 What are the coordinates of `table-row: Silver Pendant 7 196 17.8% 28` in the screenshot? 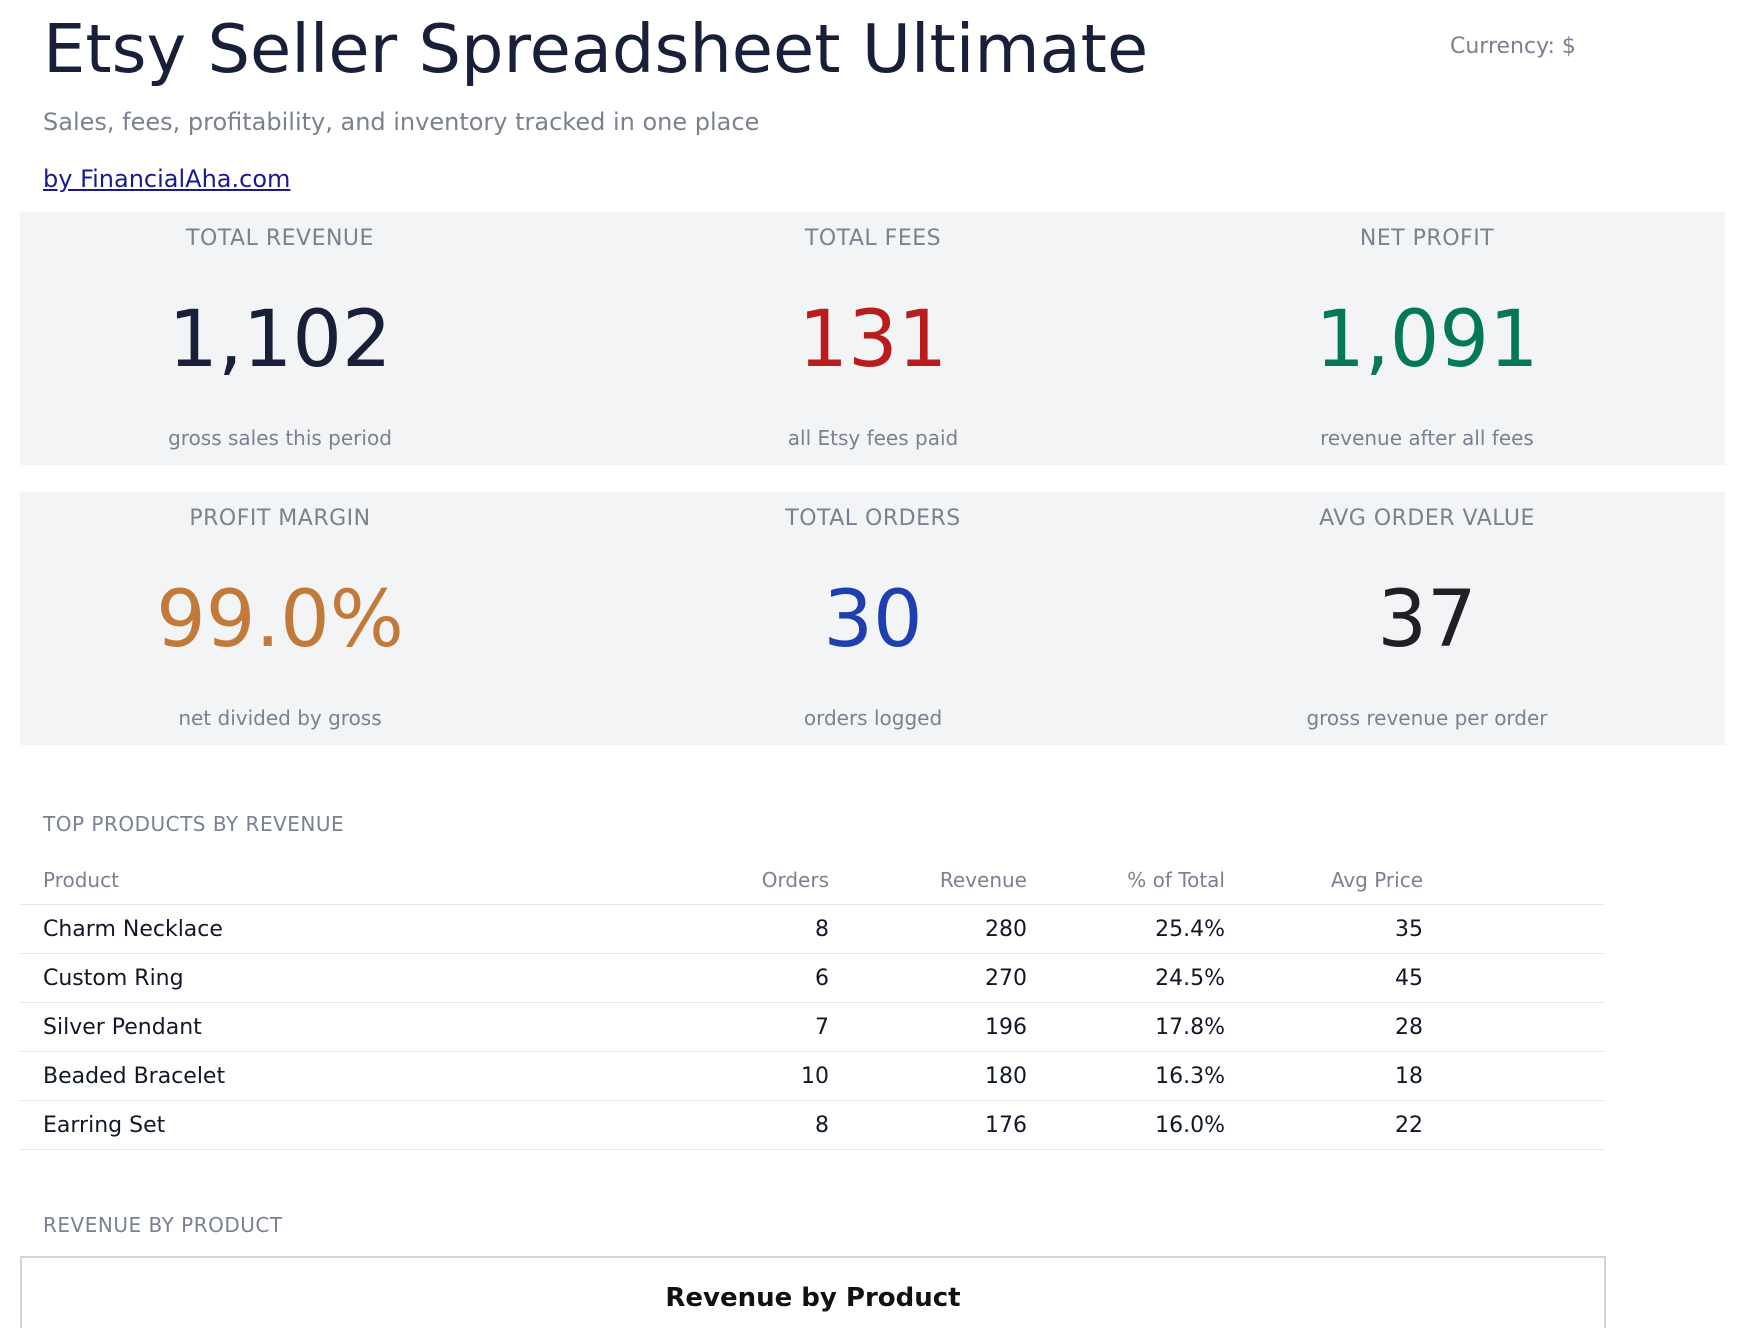 It's located at (812, 1027).